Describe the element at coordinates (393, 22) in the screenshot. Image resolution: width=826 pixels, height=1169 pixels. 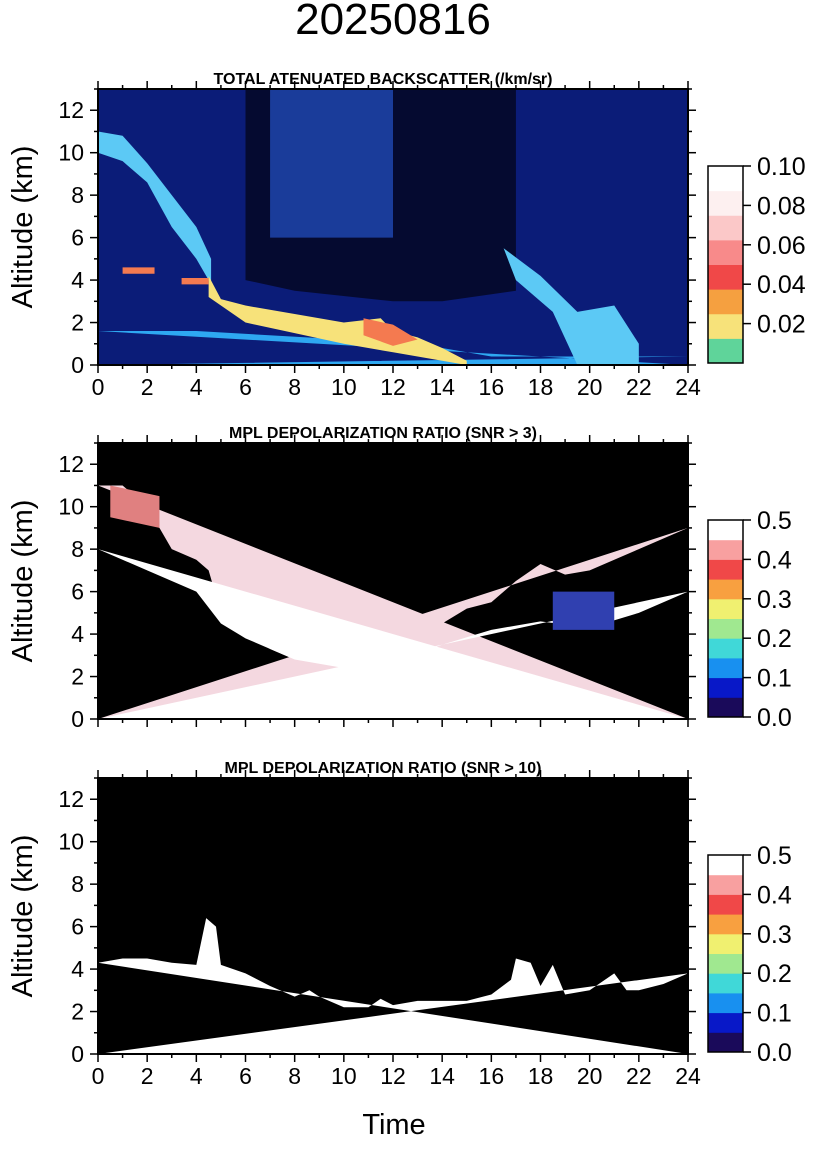
I see `figure-title: 20250816` at that location.